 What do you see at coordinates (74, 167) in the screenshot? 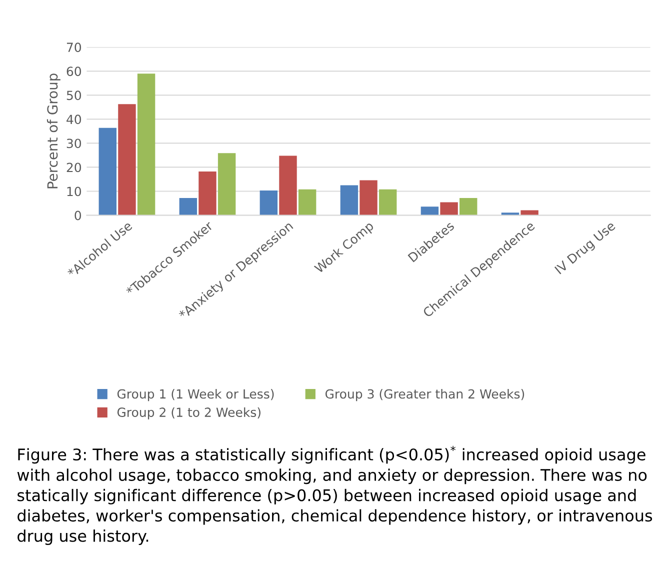
I see `y-tick-label: 20` at bounding box center [74, 167].